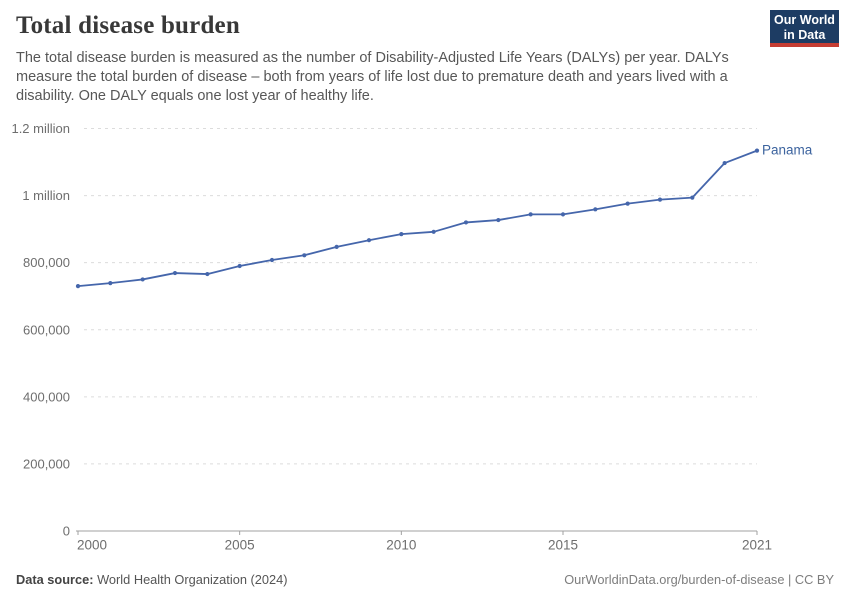 The width and height of the screenshot is (850, 600). I want to click on owid-logo: Our World in Data, so click(804, 28).